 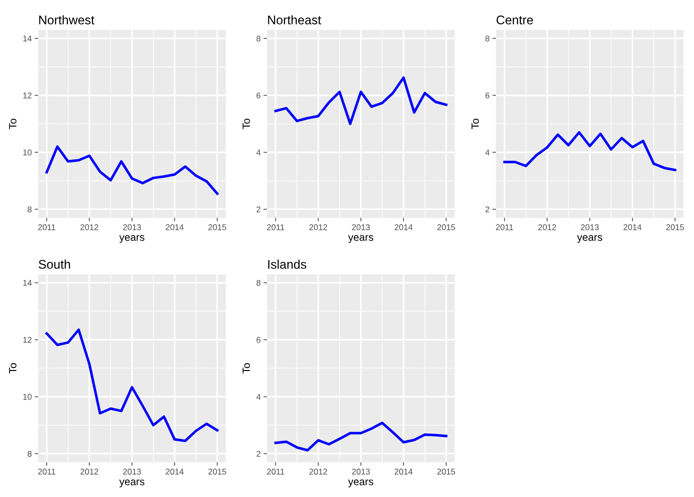 I want to click on chart-title: South, so click(x=54, y=264).